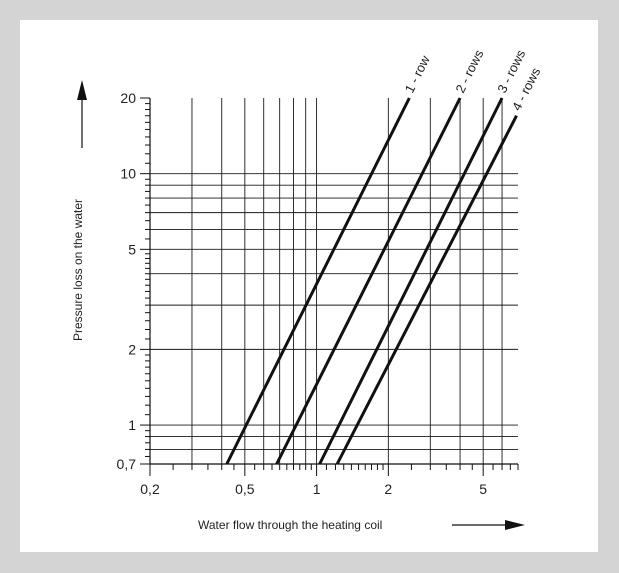  What do you see at coordinates (128, 98) in the screenshot?
I see `y-tick-label: 20` at bounding box center [128, 98].